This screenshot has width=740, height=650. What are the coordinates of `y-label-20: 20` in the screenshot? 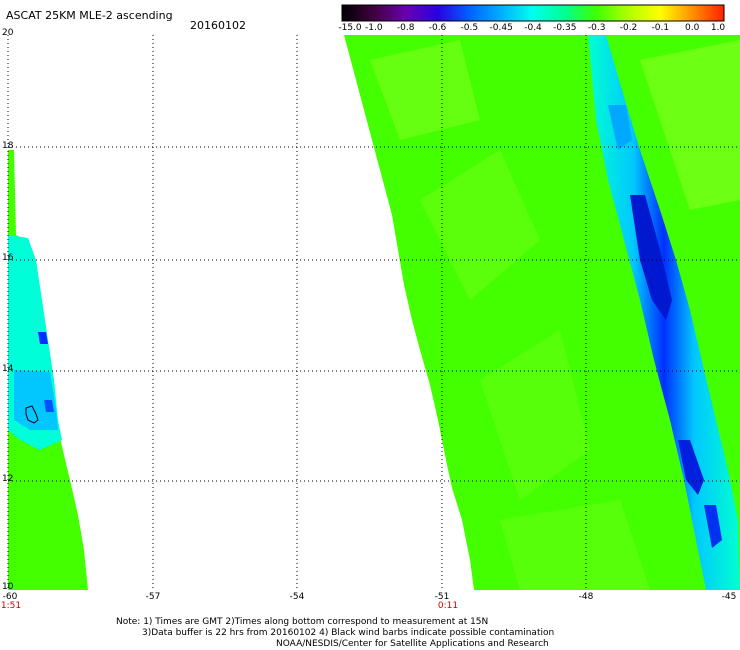 It's located at (8, 33).